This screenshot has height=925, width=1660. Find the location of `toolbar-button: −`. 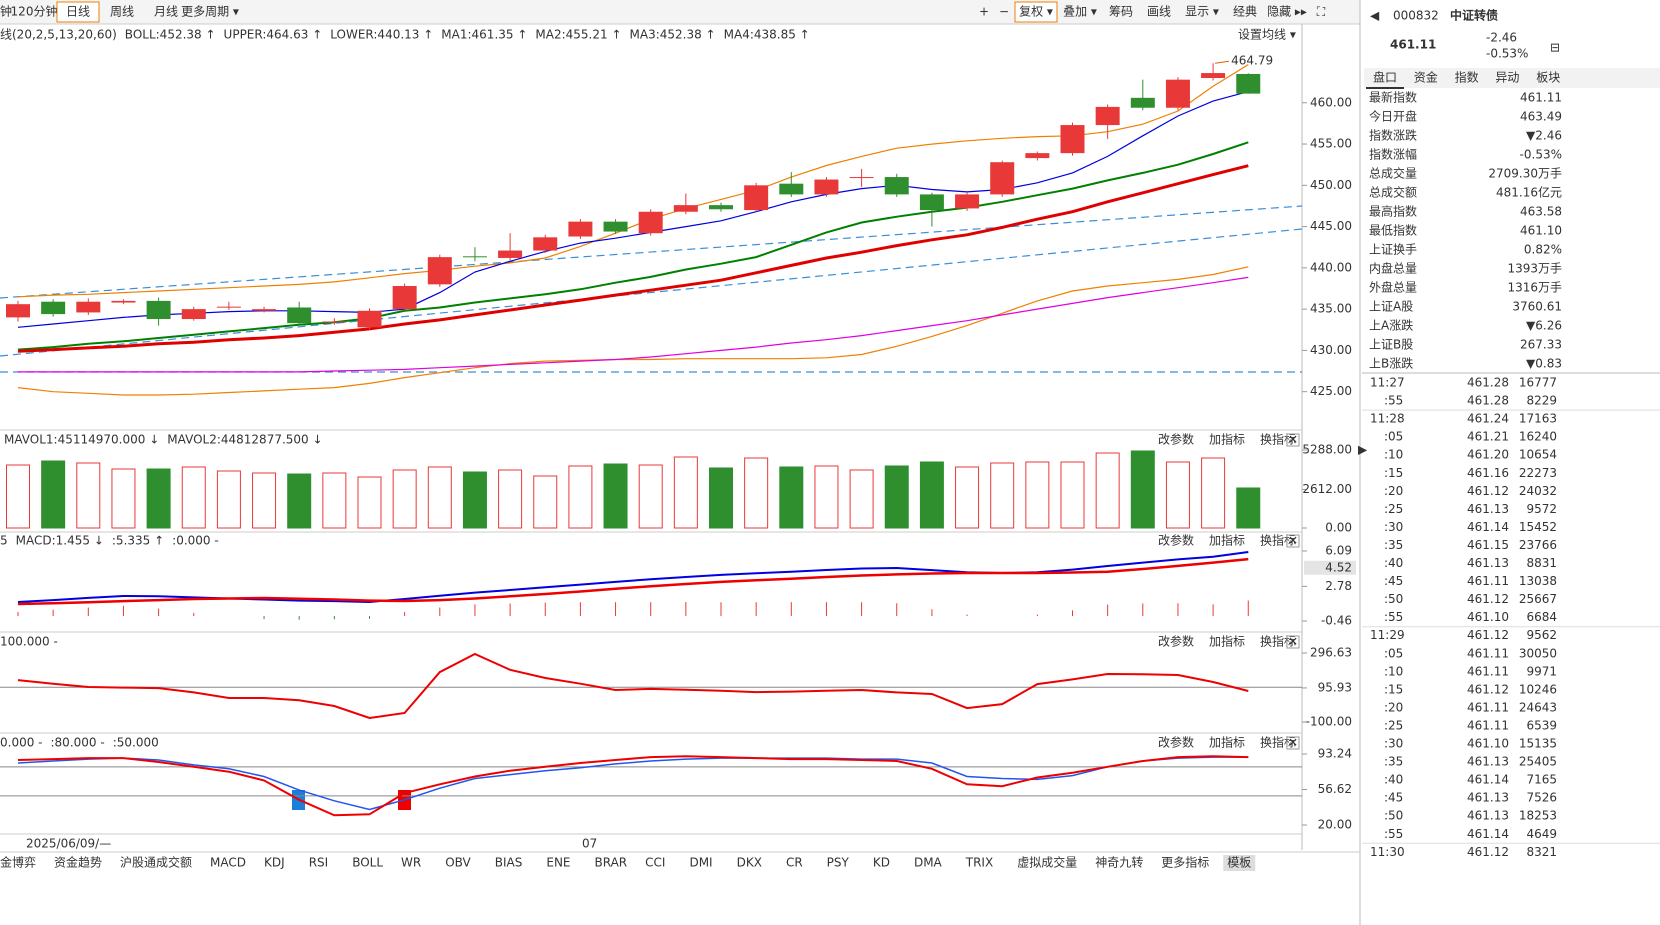

toolbar-button: − is located at coordinates (1004, 12).